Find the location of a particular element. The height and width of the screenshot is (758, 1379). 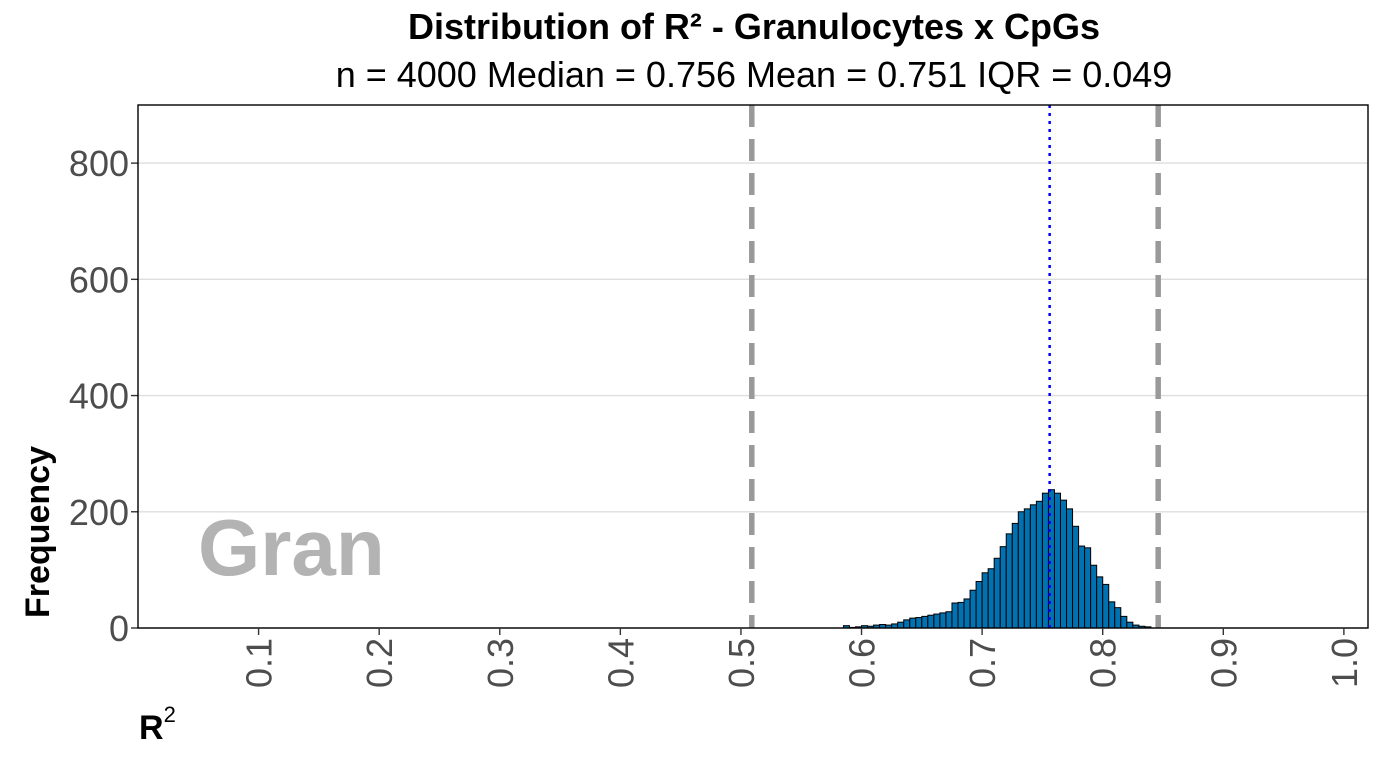

x-axis-title-base: R is located at coordinates (151, 728).